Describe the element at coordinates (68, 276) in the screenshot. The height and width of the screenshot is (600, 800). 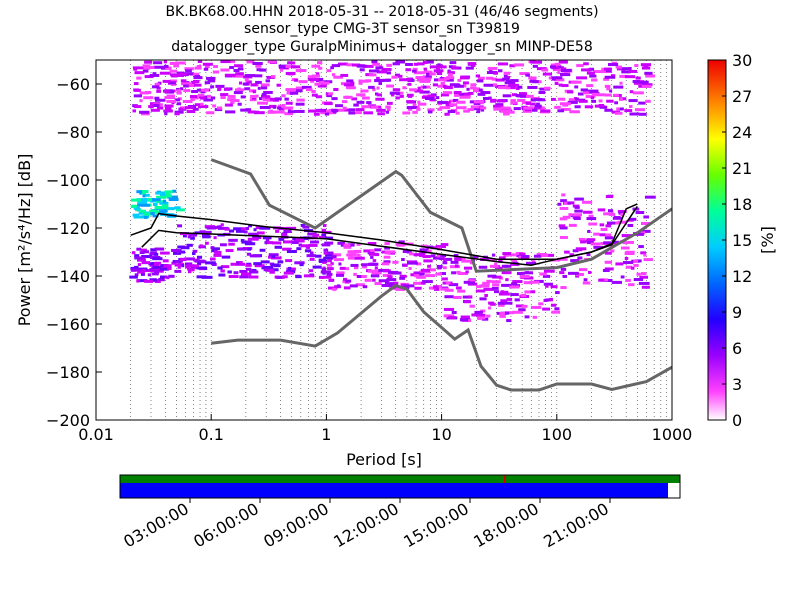
I see `y-tick-label: −140` at that location.